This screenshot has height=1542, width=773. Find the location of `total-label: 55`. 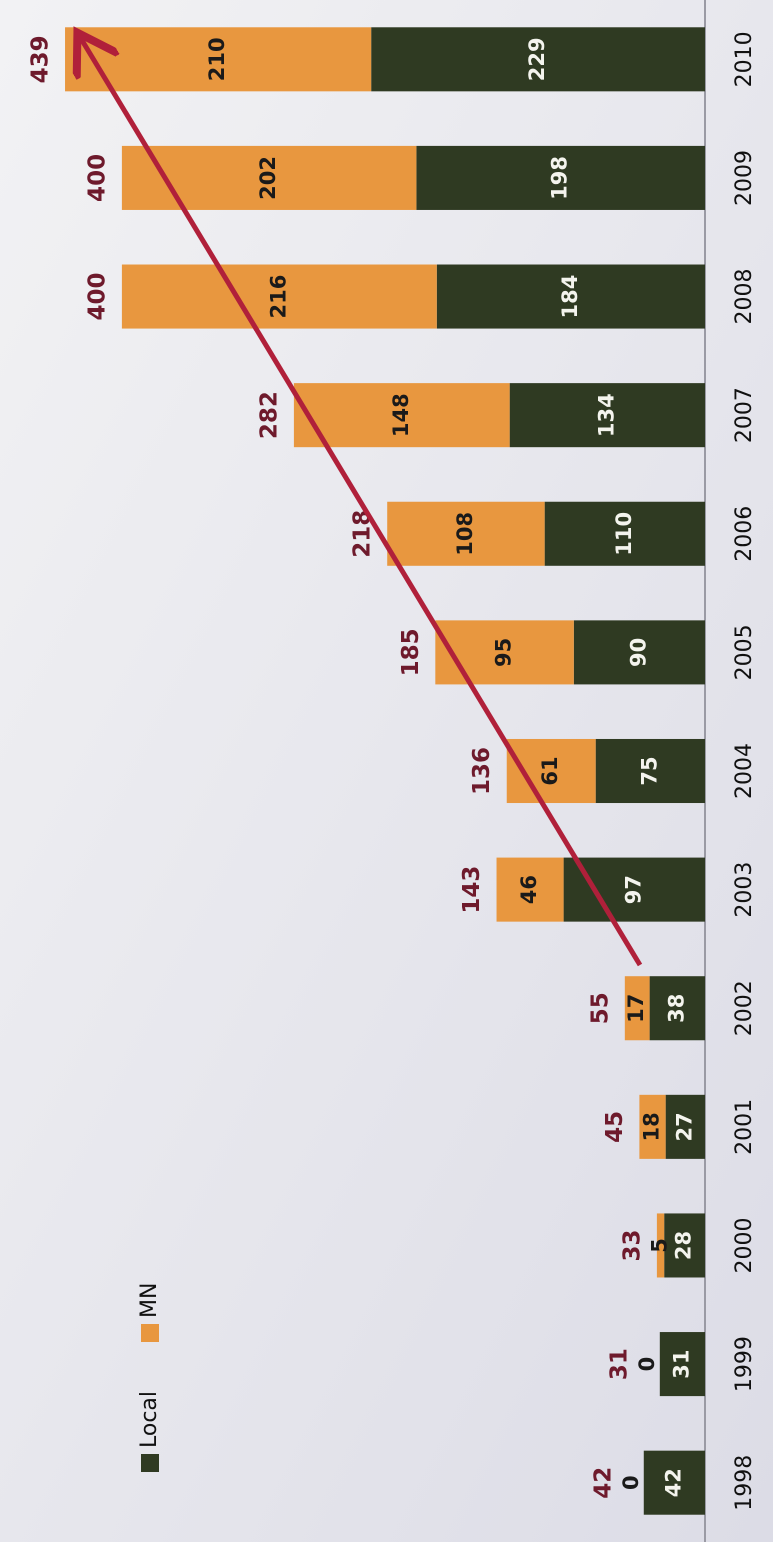

total-label: 55 is located at coordinates (600, 1008).